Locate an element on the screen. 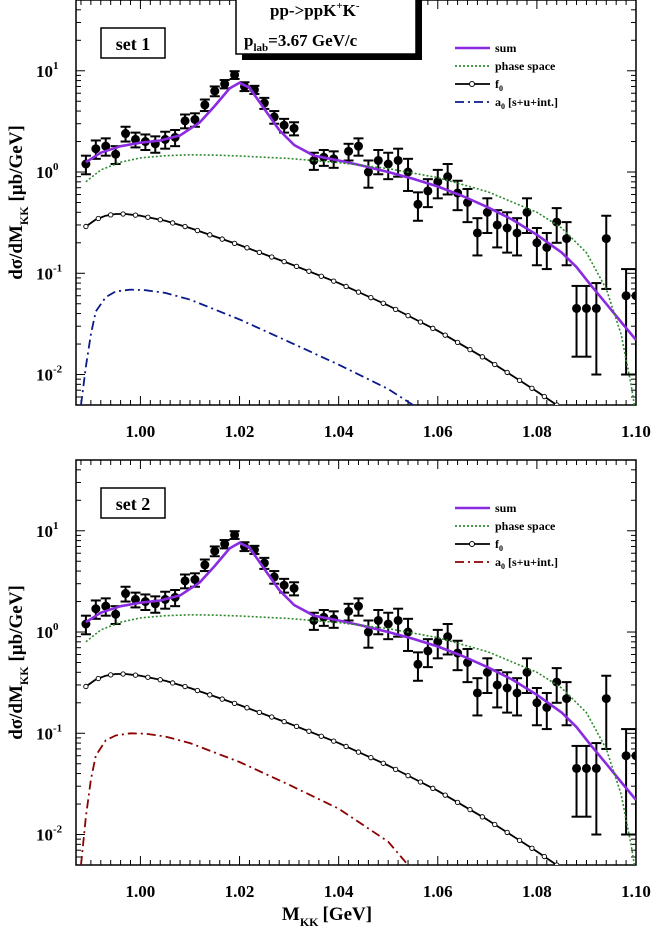 The height and width of the screenshot is (938, 654). x-axis-label: MKK [GeV] is located at coordinates (327, 916).